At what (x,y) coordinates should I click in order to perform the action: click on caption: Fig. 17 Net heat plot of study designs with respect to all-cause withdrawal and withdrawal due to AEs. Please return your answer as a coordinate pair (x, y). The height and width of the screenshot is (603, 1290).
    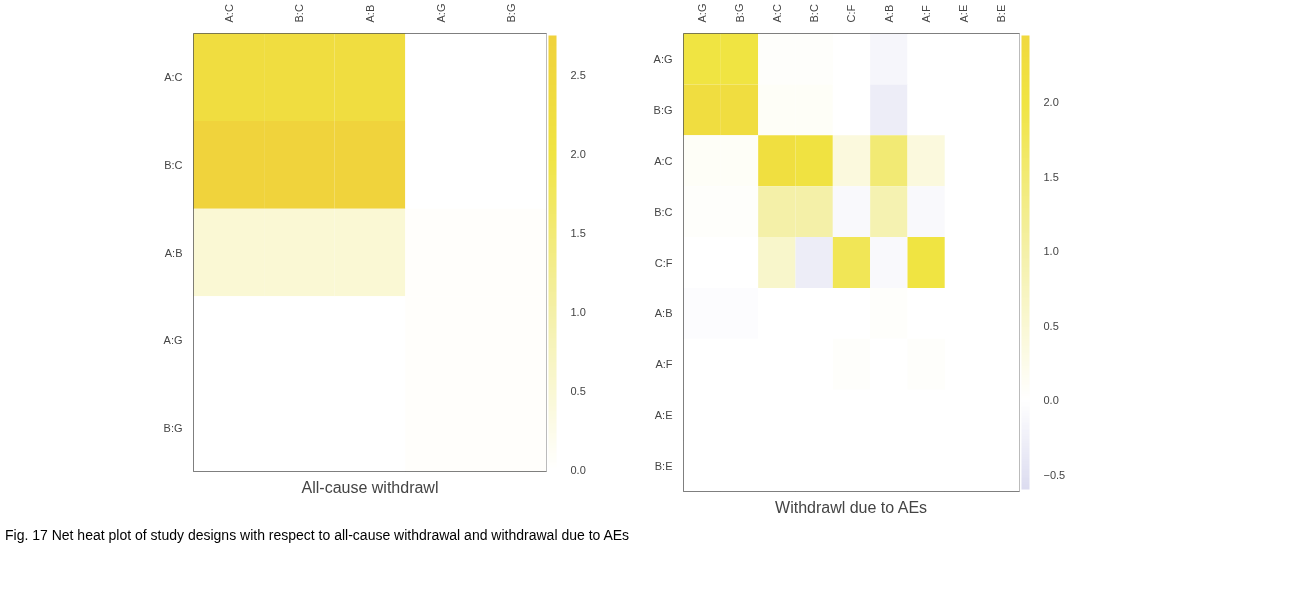
    Looking at the image, I should click on (317, 535).